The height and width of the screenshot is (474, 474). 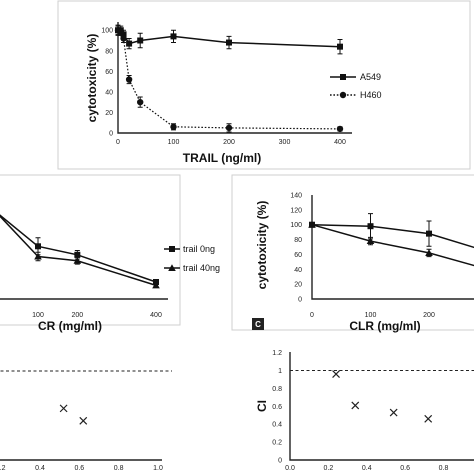 What do you see at coordinates (109, 113) in the screenshot?
I see `panel-a-ytick-1: 20` at bounding box center [109, 113].